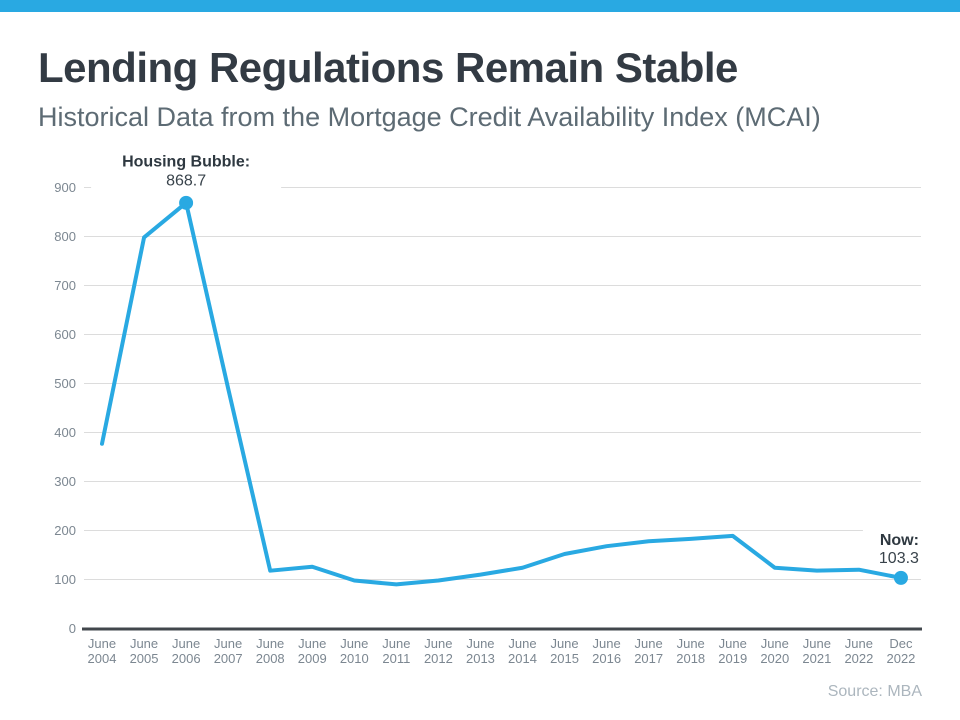  What do you see at coordinates (522, 651) in the screenshot?
I see `x-tick-label: June 2014` at bounding box center [522, 651].